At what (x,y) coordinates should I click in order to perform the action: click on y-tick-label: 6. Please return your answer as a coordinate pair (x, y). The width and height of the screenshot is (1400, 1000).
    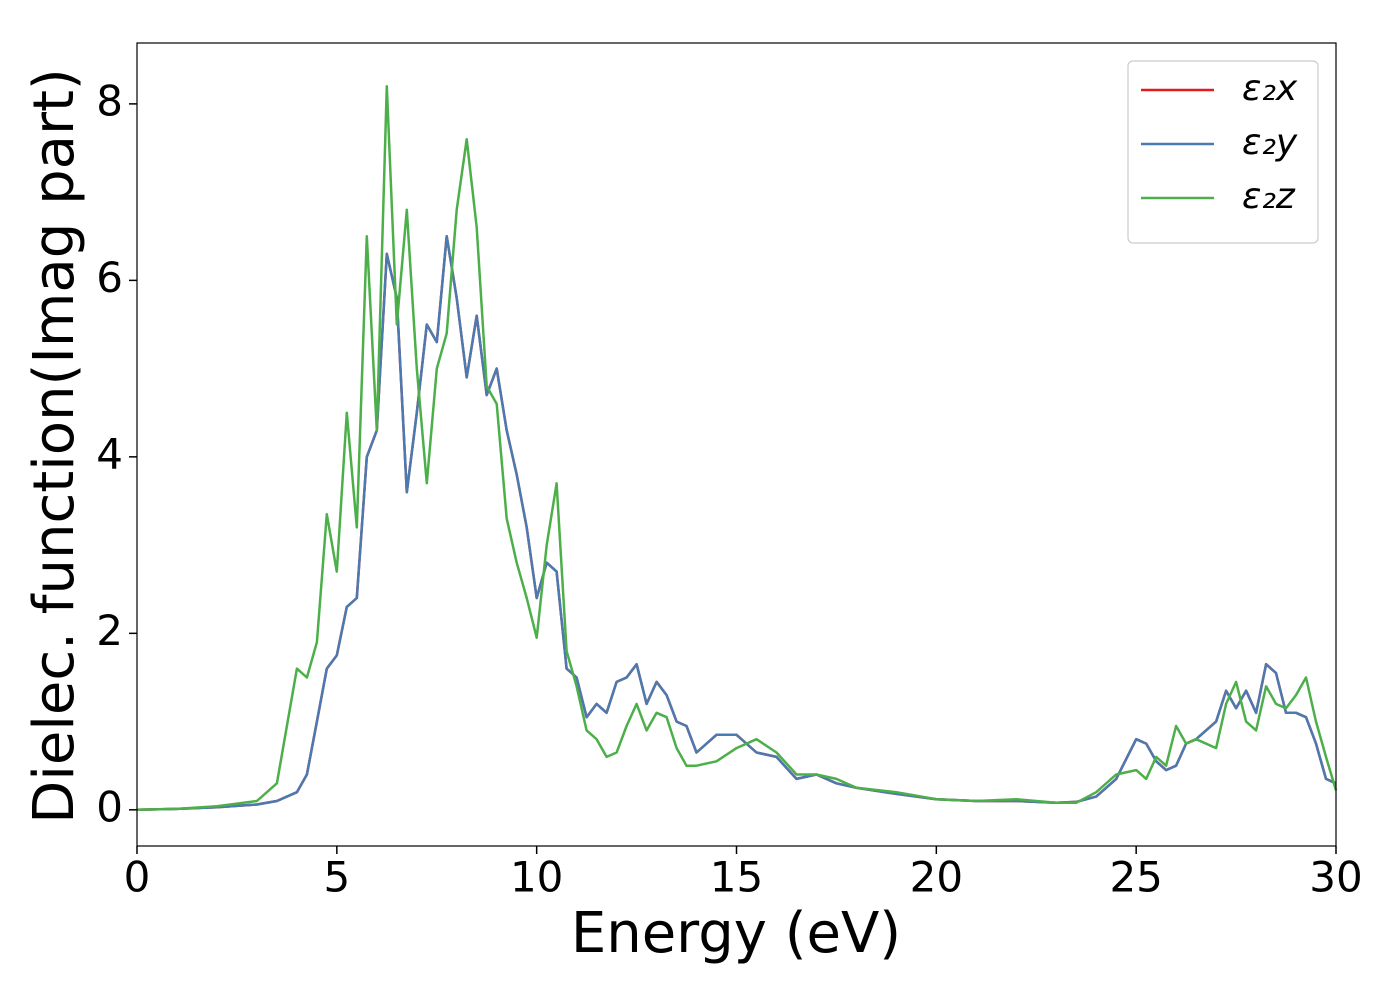
    Looking at the image, I should click on (109, 277).